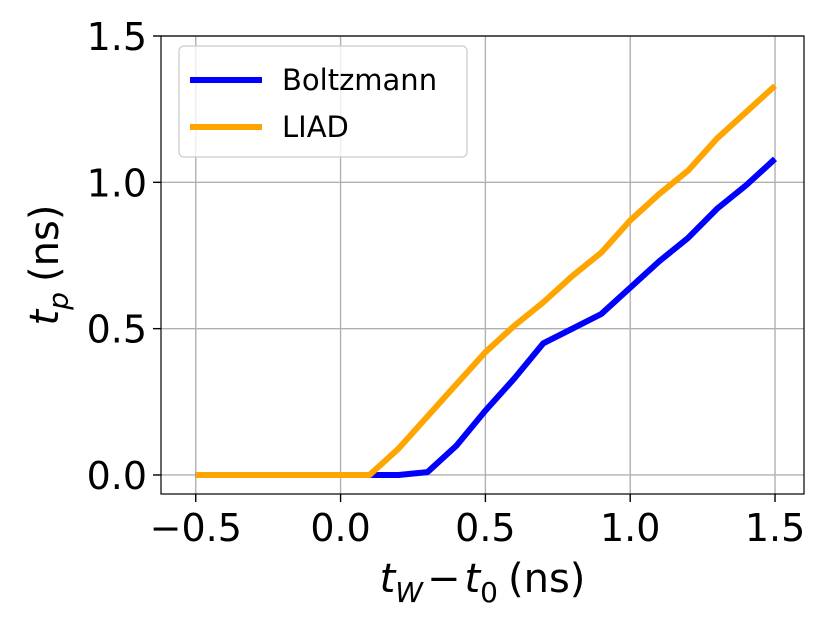 The height and width of the screenshot is (623, 830). What do you see at coordinates (775, 528) in the screenshot?
I see `x-tick-label: 1.5` at bounding box center [775, 528].